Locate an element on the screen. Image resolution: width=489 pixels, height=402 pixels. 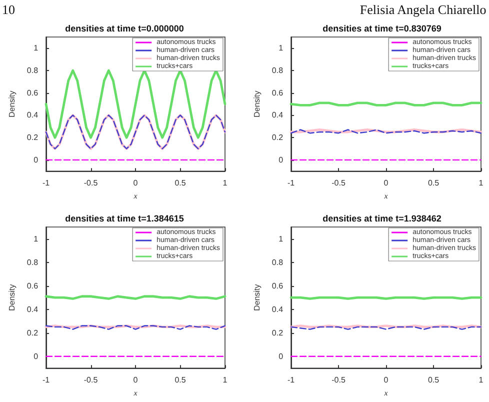
line-series is located at coordinates (135, 104).